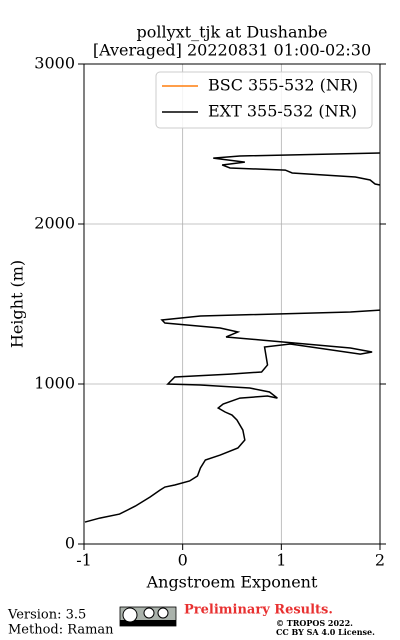 The width and height of the screenshot is (400, 640). What do you see at coordinates (258, 610) in the screenshot?
I see `status: Preliminary Results.` at bounding box center [258, 610].